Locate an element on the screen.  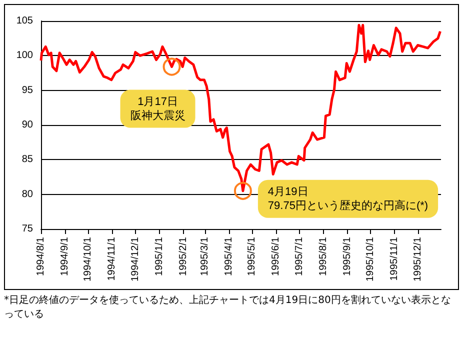
x-tick-label: 1995/8/1 is located at coordinates (323, 256).